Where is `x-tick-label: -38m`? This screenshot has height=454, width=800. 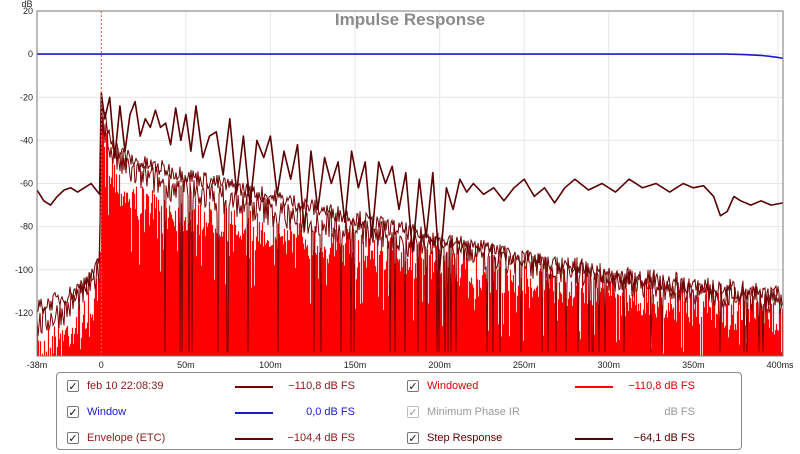 x-tick-label: -38m is located at coordinates (37, 365).